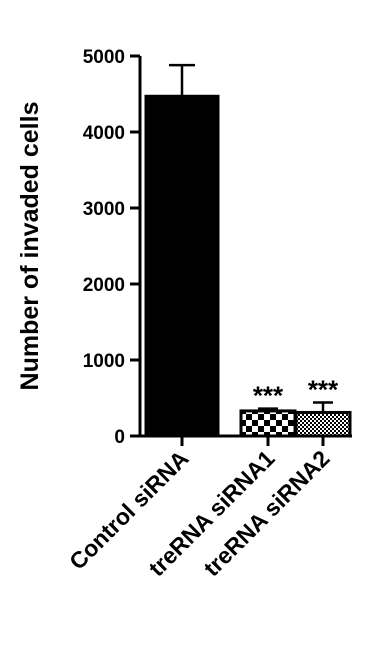  Describe the element at coordinates (104, 285) in the screenshot. I see `y-tick-label-2: 2000` at that location.